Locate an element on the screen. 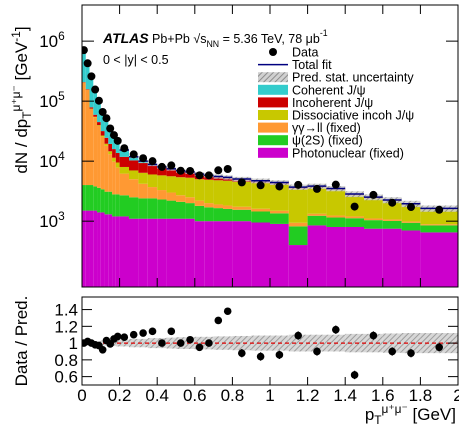 Image resolution: width=459 pixels, height=440 pixels. x-tick-label: 0.4 is located at coordinates (157, 395).